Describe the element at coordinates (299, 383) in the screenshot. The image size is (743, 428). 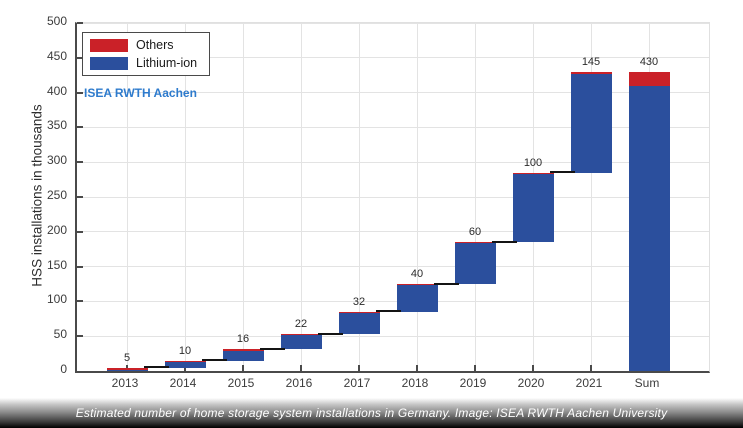
I see `xtick-label-2016: 2016` at that location.